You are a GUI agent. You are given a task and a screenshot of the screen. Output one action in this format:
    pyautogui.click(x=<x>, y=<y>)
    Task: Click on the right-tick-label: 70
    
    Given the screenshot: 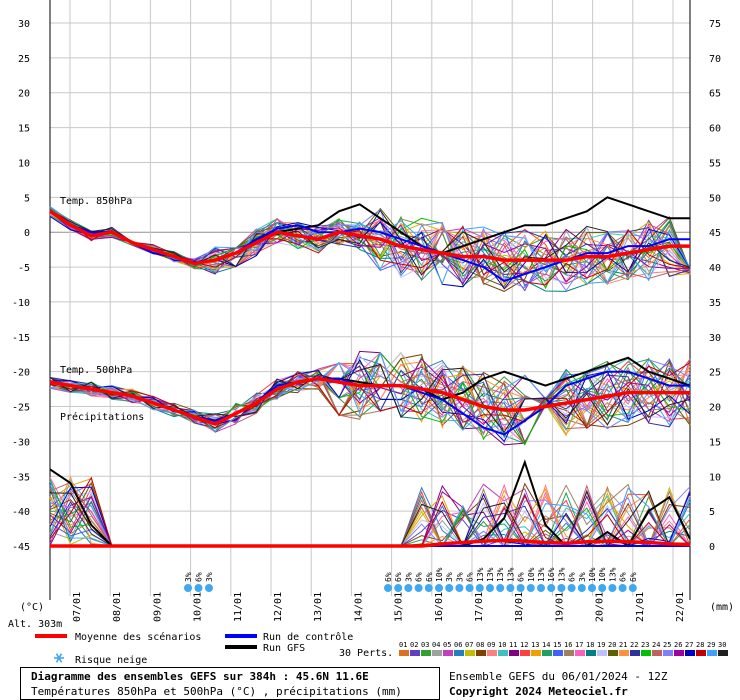 What is the action you would take?
    pyautogui.click(x=715, y=59)
    